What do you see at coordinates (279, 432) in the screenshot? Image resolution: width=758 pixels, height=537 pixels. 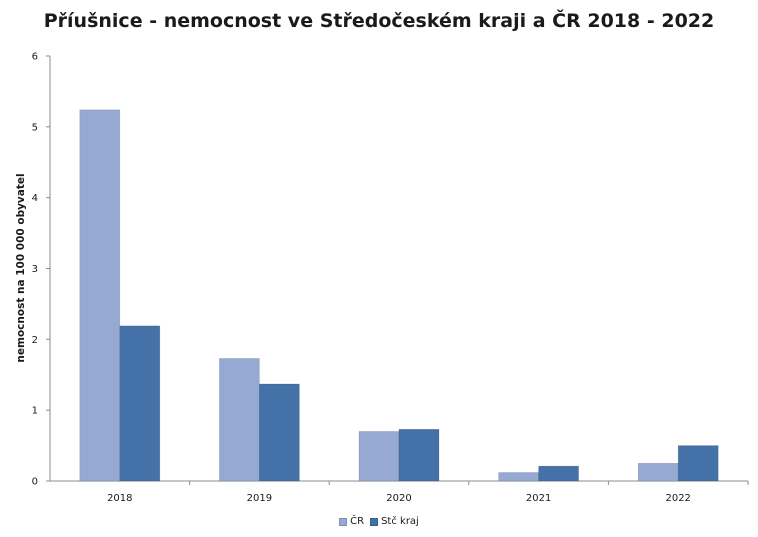 I see `bar-st-kraj-2019` at bounding box center [279, 432].